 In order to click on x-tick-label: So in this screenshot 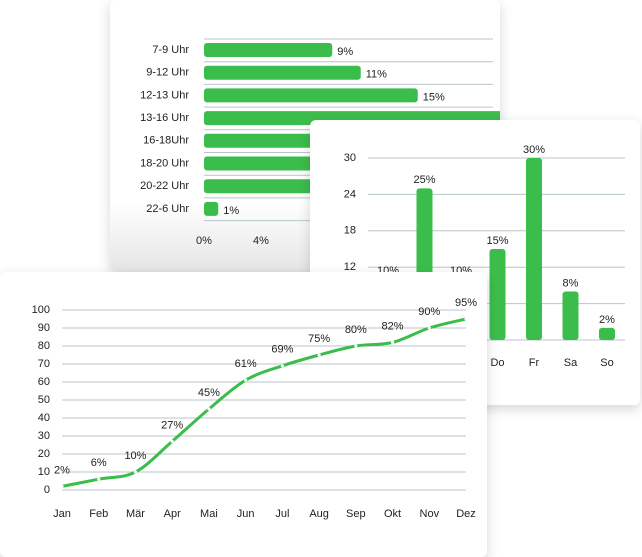, I will do `click(606, 363)`.